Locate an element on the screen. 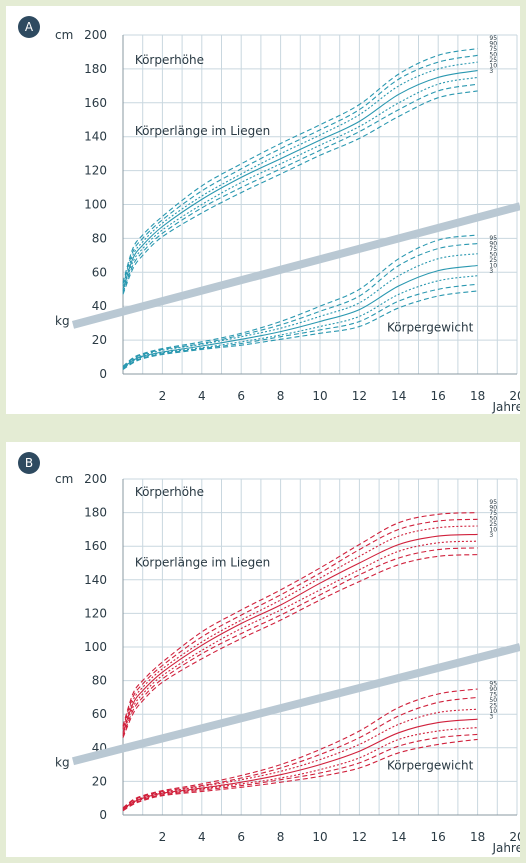 The width and height of the screenshot is (526, 863). weight-percentile-line-p3 is located at coordinates (300, 330).